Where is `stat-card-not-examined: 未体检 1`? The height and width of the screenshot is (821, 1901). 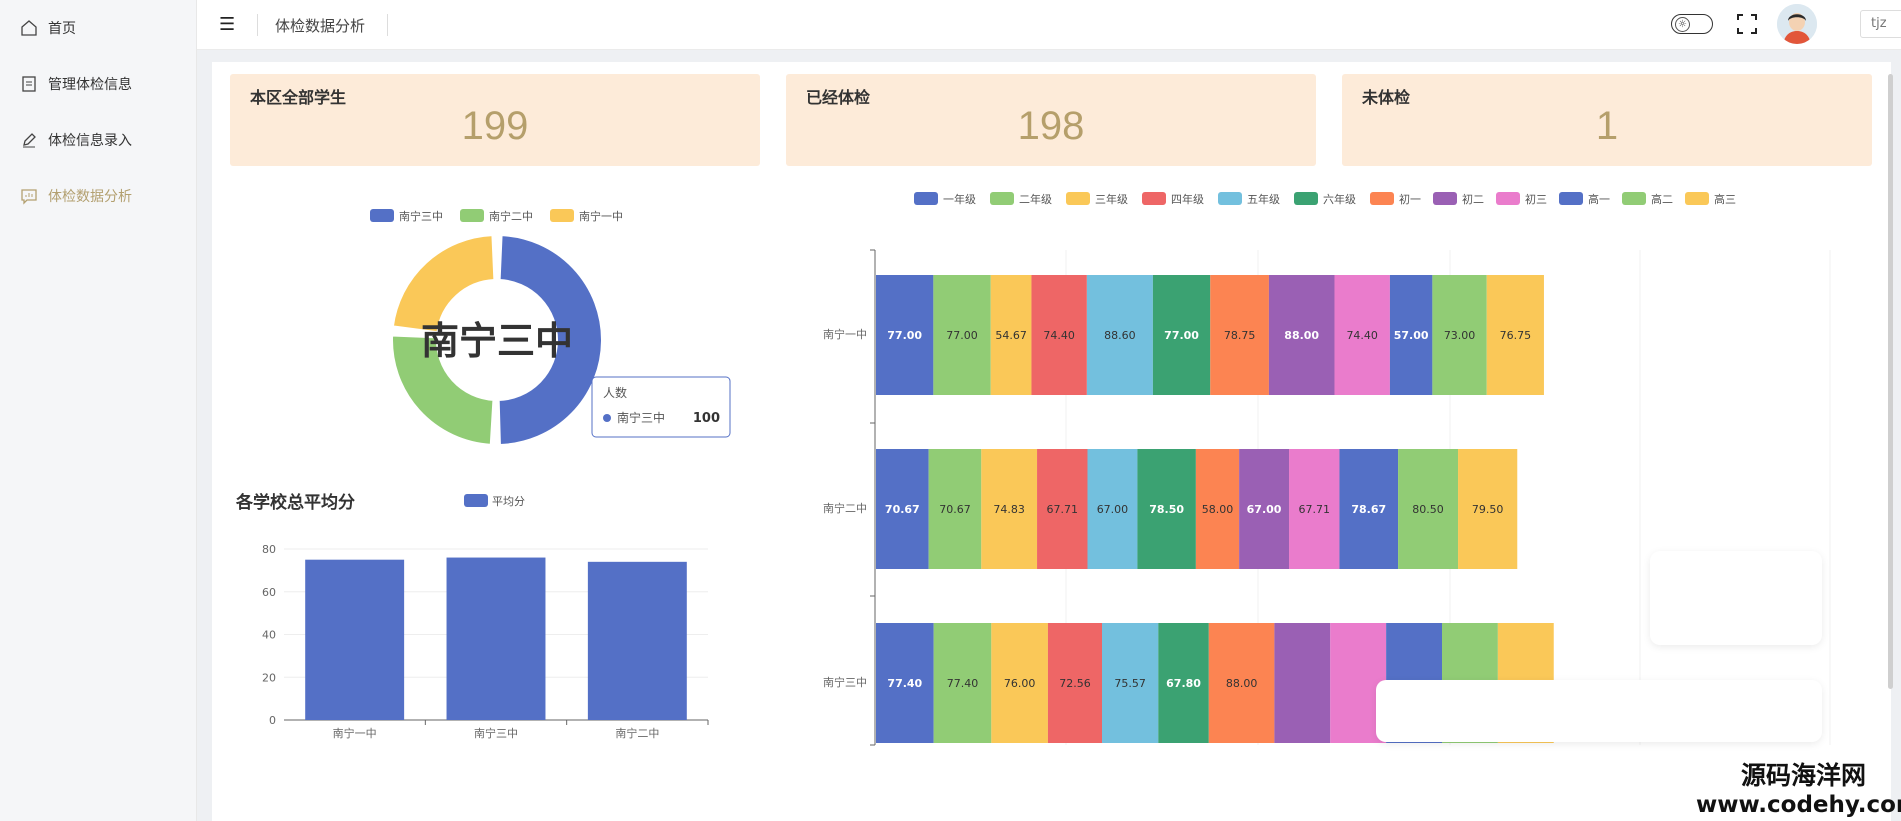
stat-card-not-examined: 未体检 1 is located at coordinates (1607, 120).